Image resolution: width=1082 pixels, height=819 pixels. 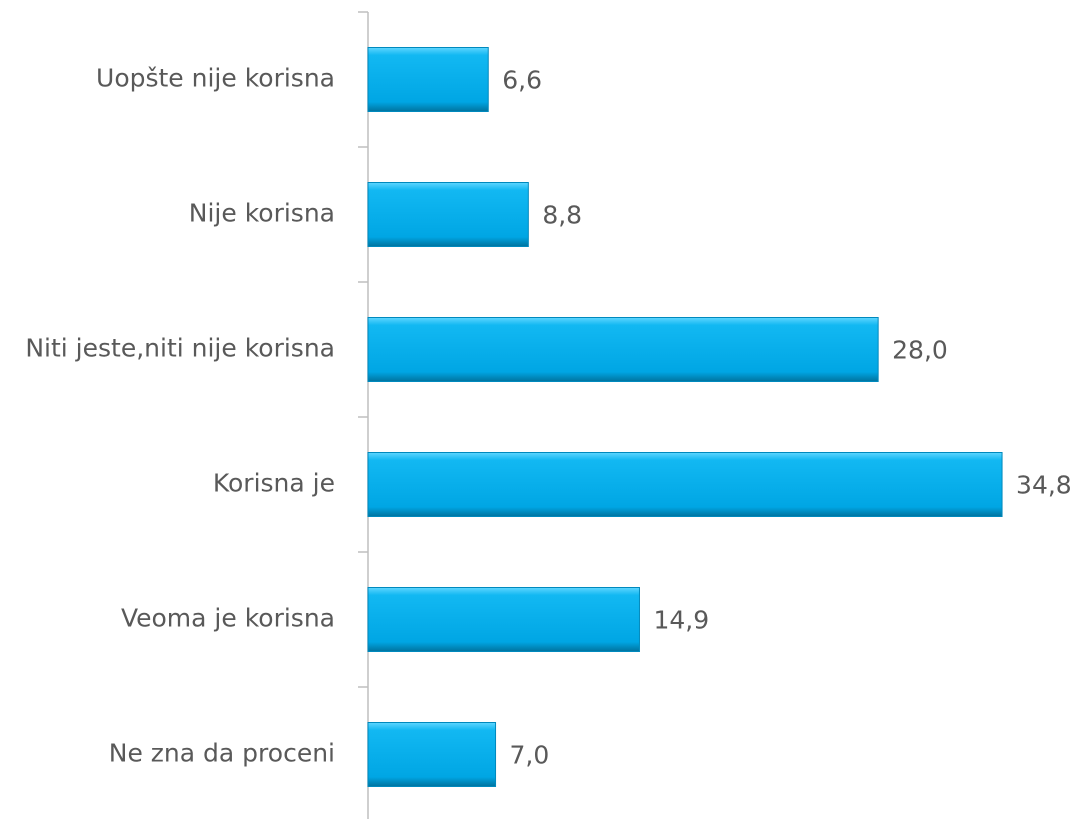 What do you see at coordinates (920, 350) in the screenshot?
I see `value-label: 28,0` at bounding box center [920, 350].